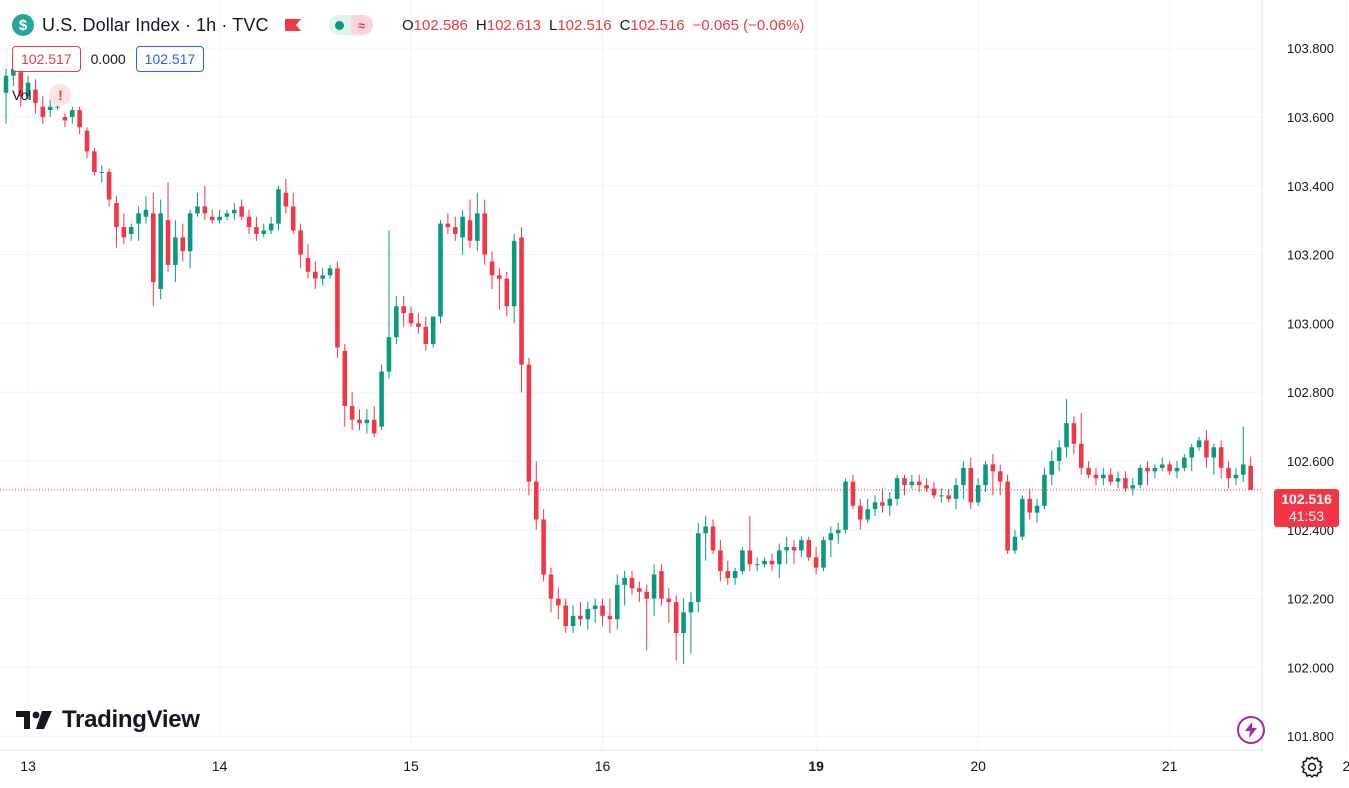  I want to click on volume-label: Vol, so click(22, 95).